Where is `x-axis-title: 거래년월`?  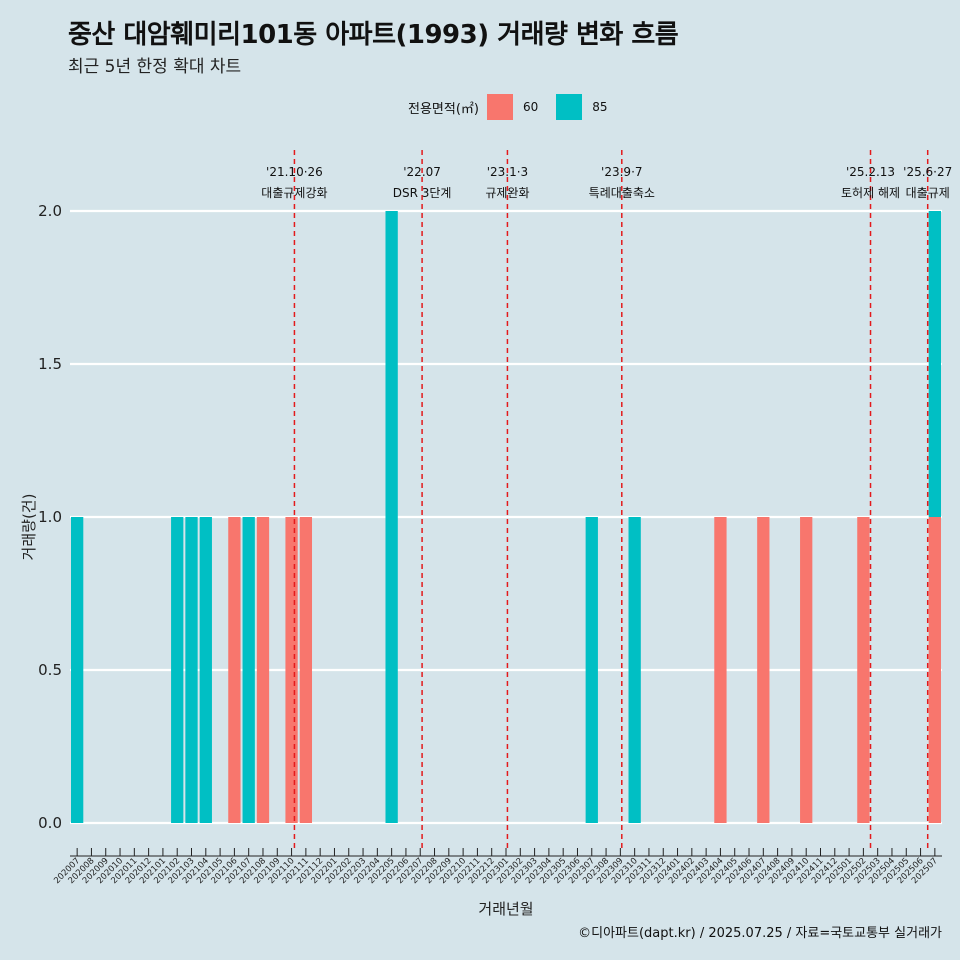
x-axis-title: 거래년월 is located at coordinates (505, 909).